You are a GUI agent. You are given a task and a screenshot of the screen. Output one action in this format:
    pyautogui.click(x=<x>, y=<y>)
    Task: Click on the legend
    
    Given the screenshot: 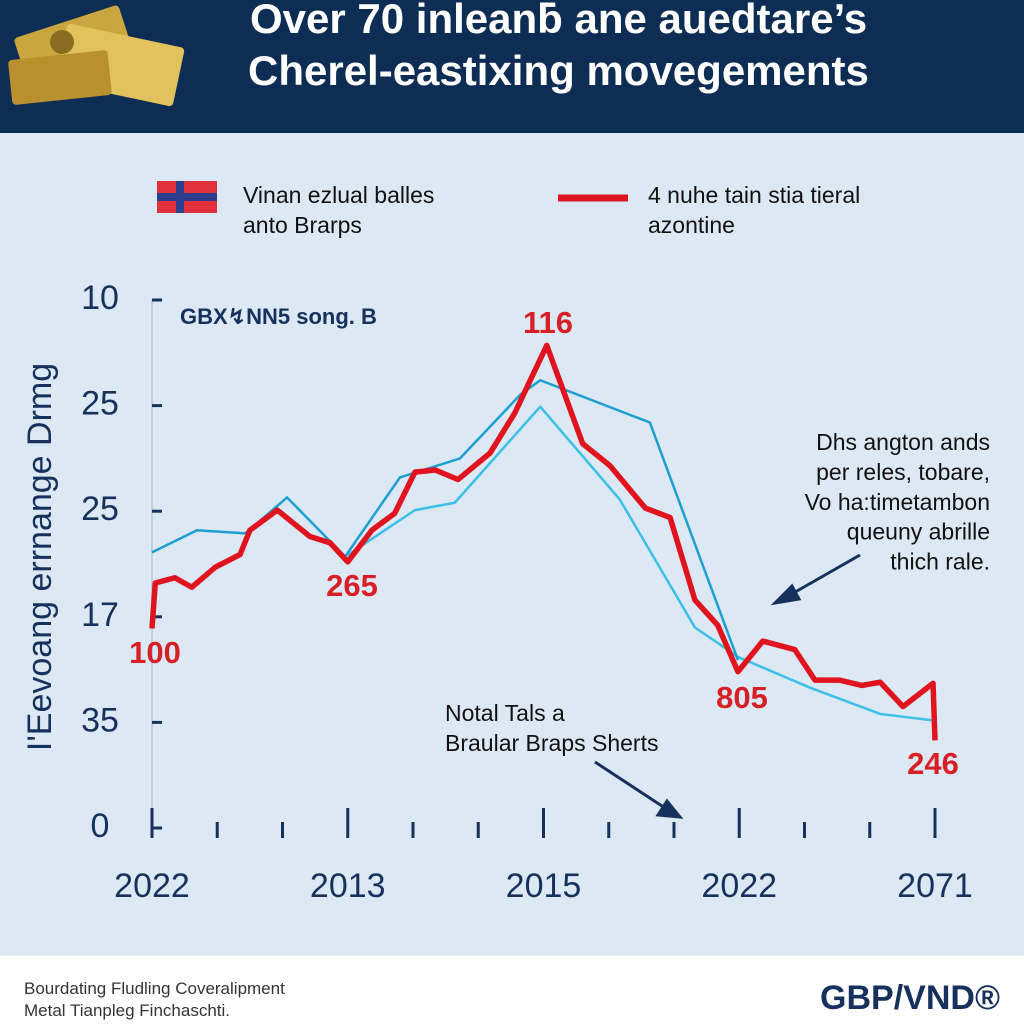 What is the action you would take?
    pyautogui.click(x=392, y=197)
    